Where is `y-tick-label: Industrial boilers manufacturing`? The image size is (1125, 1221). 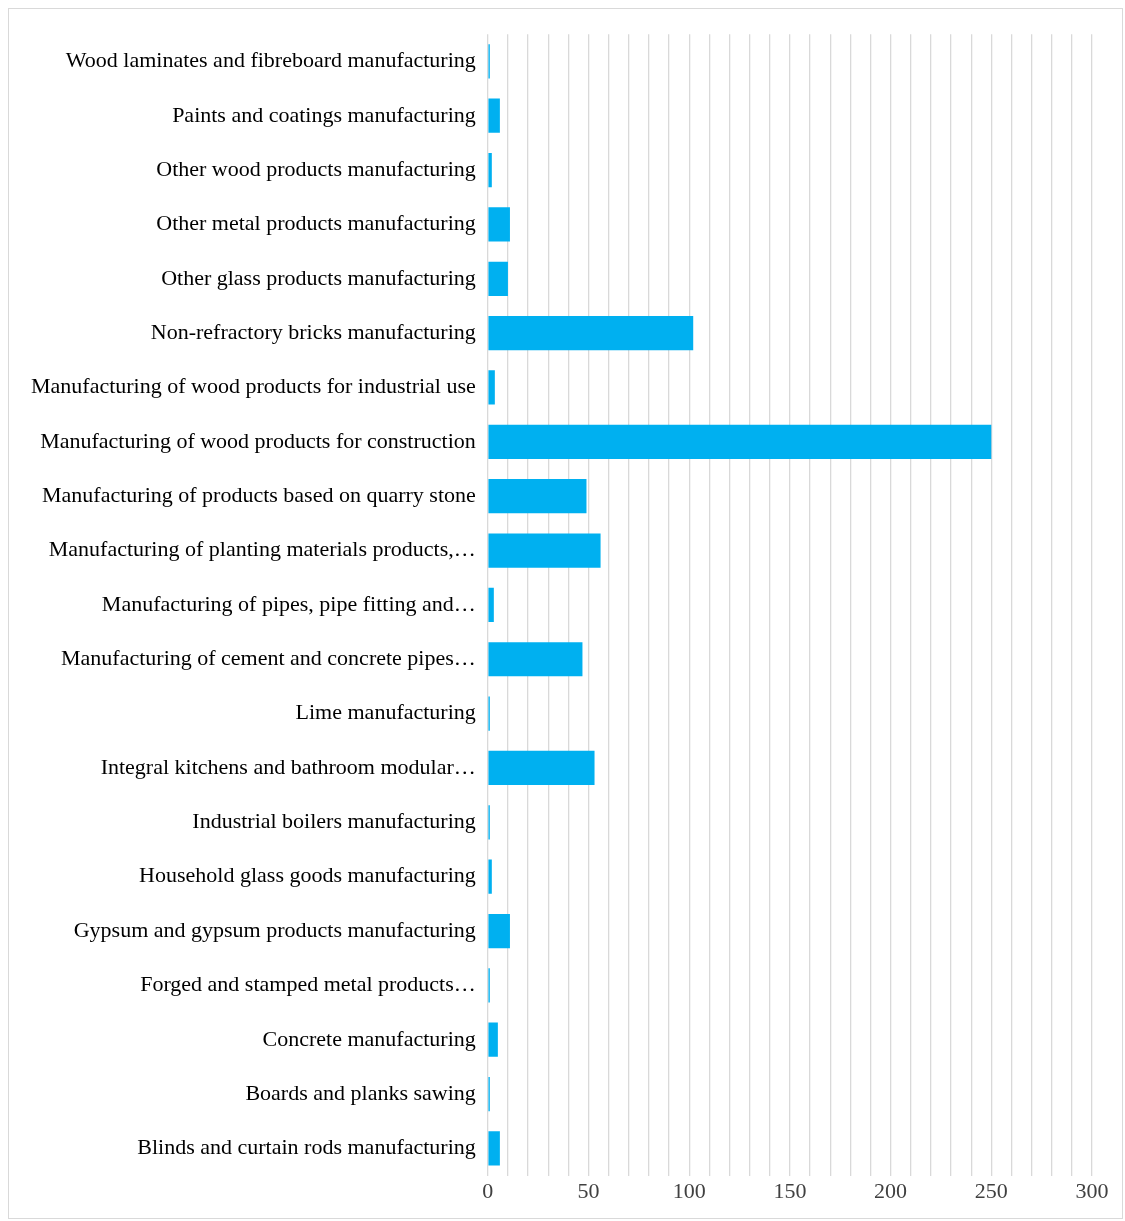 y-tick-label: Industrial boilers manufacturing is located at coordinates (334, 821).